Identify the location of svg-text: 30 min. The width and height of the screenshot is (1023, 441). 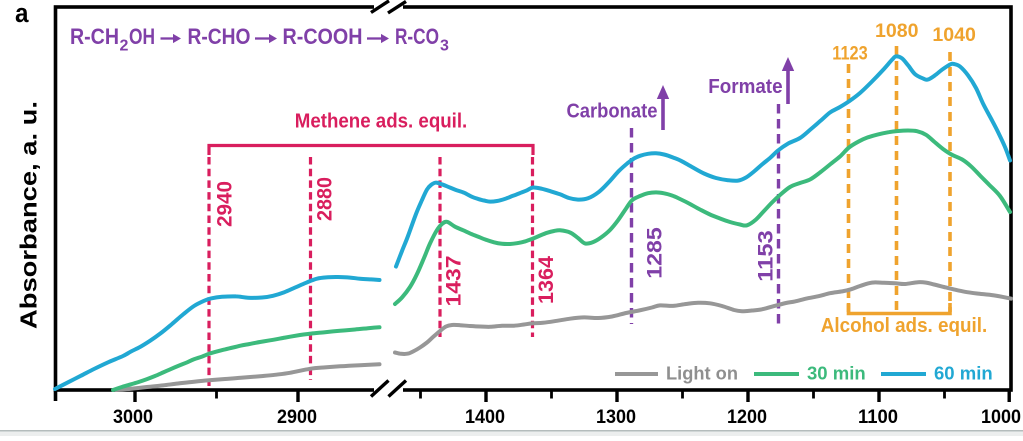
(836, 373).